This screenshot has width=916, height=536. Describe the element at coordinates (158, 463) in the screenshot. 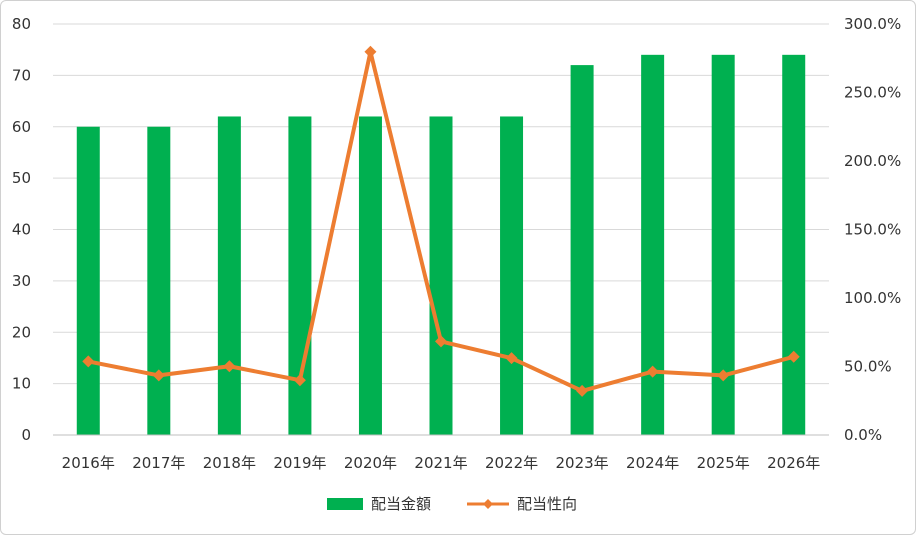

I see `x-tick-label: 2017年` at that location.